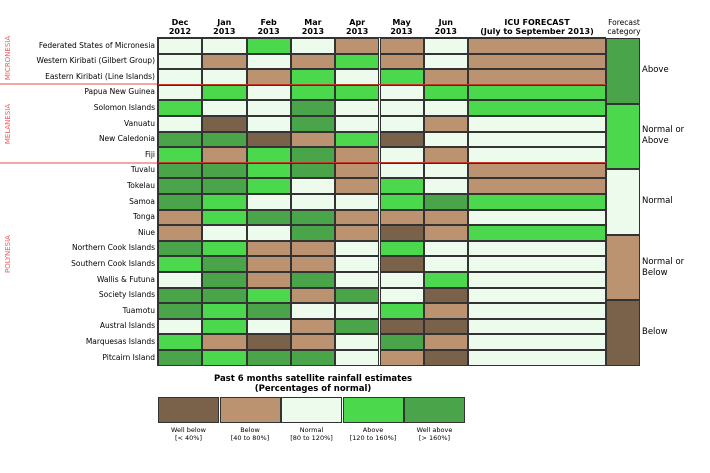 The height and width of the screenshot is (473, 710). I want to click on country-label: Vanuatu, so click(139, 123).